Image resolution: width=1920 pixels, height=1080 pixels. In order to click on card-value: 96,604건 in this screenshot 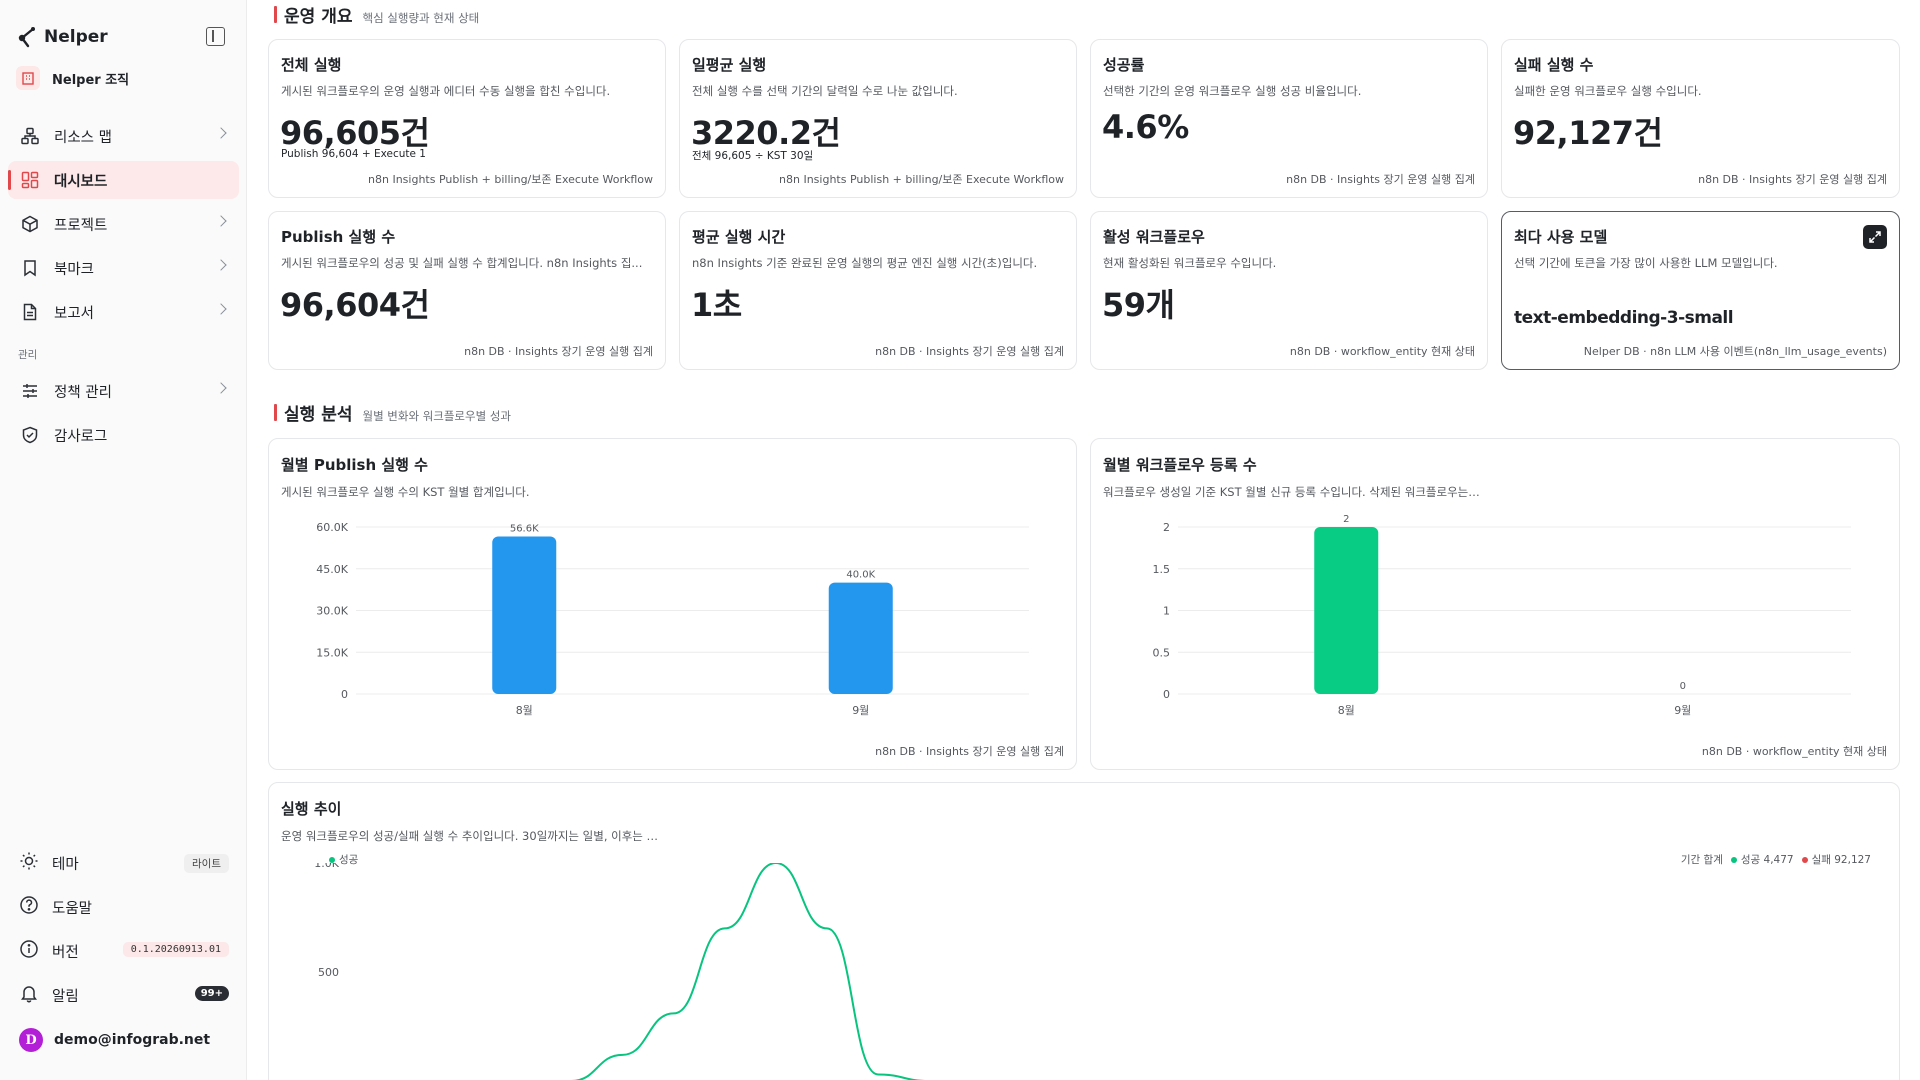, I will do `click(355, 305)`.